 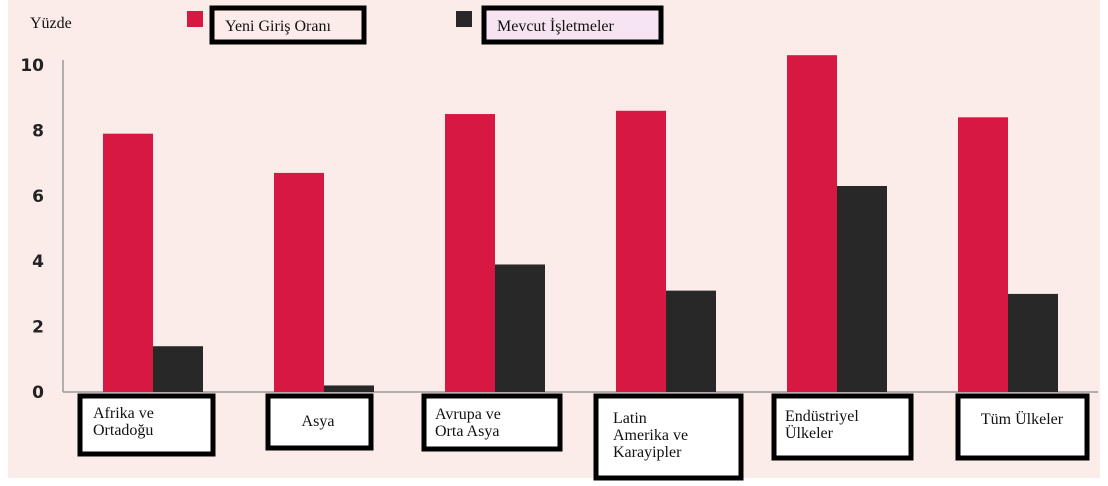 I want to click on y-tick-label: 10, so click(x=32, y=66).